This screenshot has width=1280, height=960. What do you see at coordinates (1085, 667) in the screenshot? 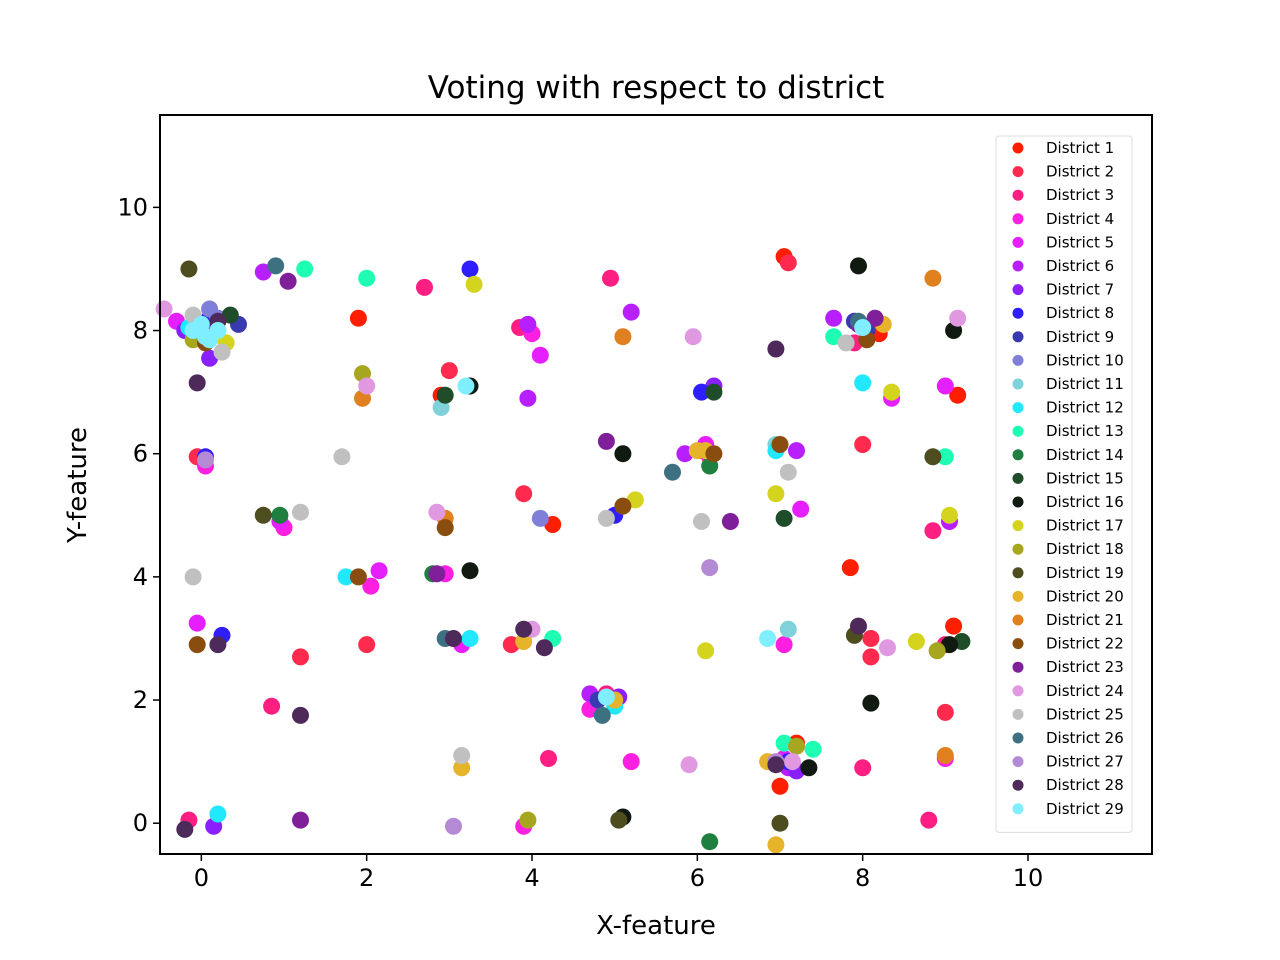
I see `legend-label-23: District 23` at bounding box center [1085, 667].